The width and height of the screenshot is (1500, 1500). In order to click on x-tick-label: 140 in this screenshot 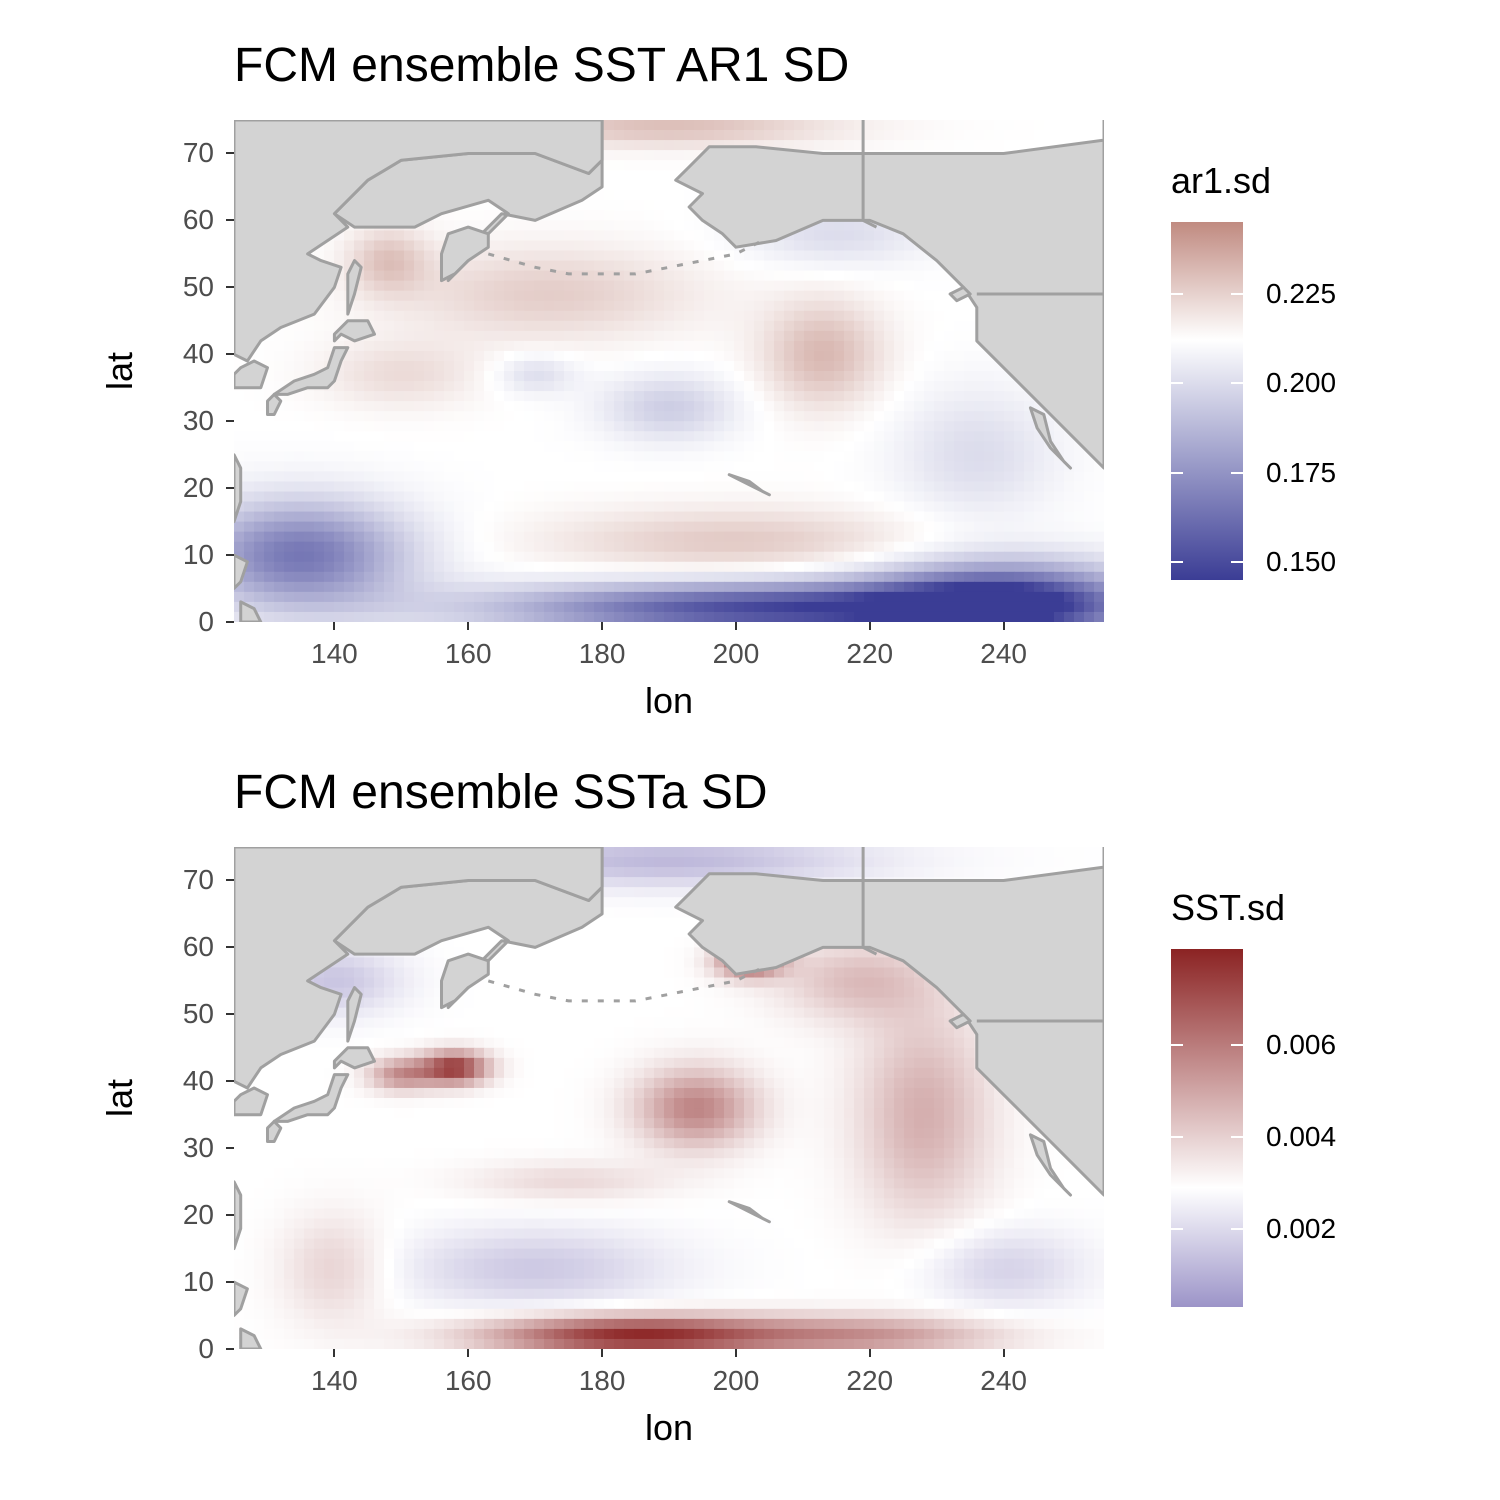, I will do `click(334, 653)`.